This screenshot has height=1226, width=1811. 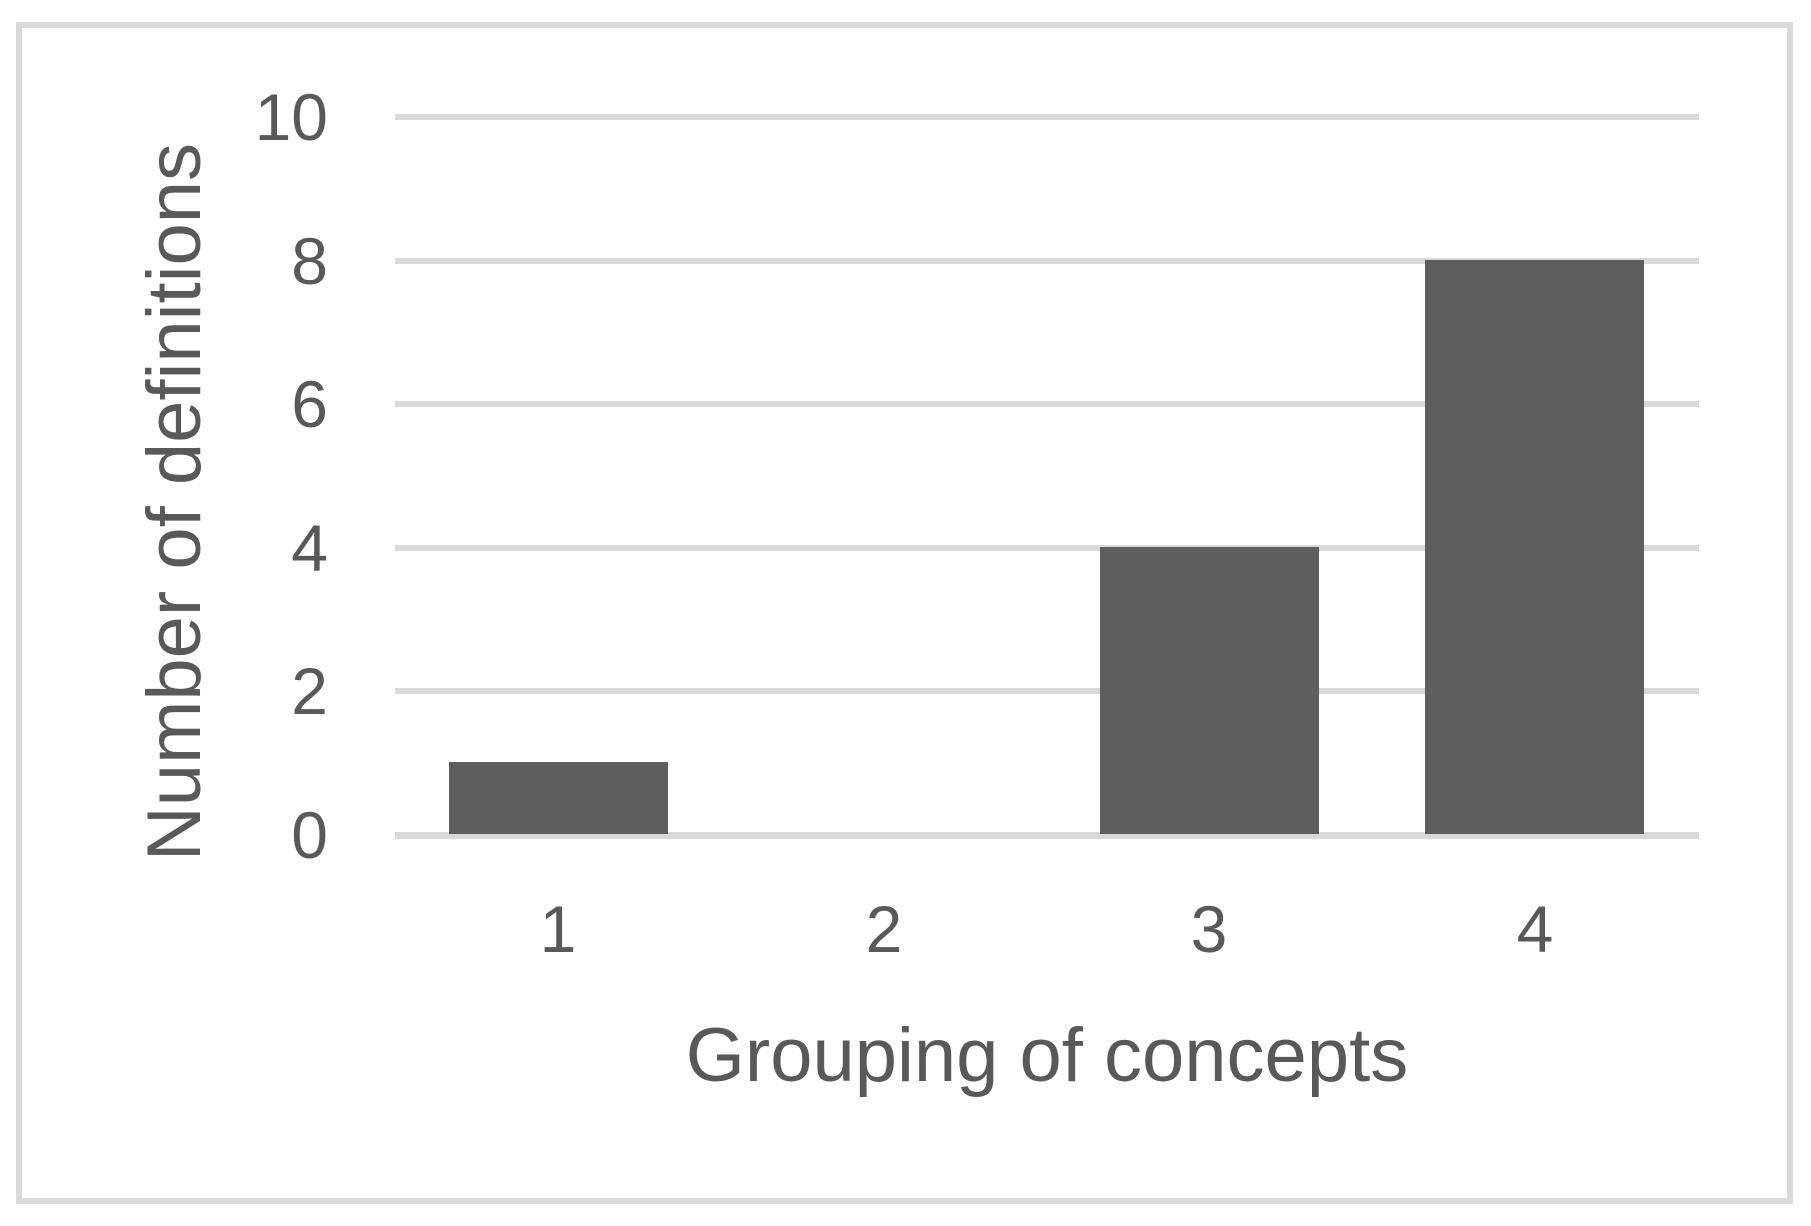 What do you see at coordinates (309, 548) in the screenshot?
I see `y-tick-label-4: 4` at bounding box center [309, 548].